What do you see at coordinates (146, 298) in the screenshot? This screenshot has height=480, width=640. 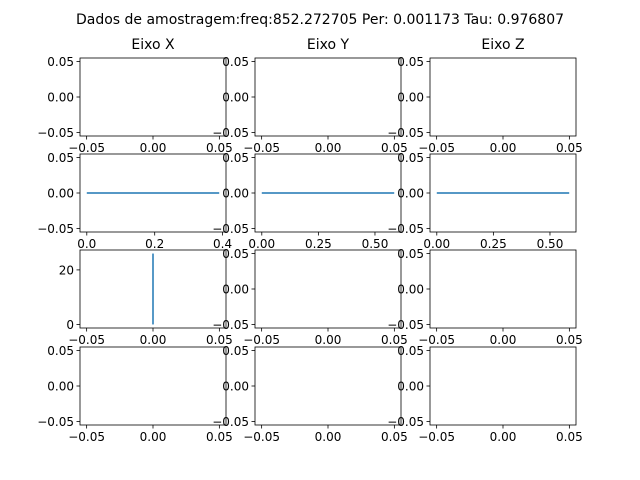 I see `subplot-r2c0: −0.05 0.00 0.05 0 20` at bounding box center [146, 298].